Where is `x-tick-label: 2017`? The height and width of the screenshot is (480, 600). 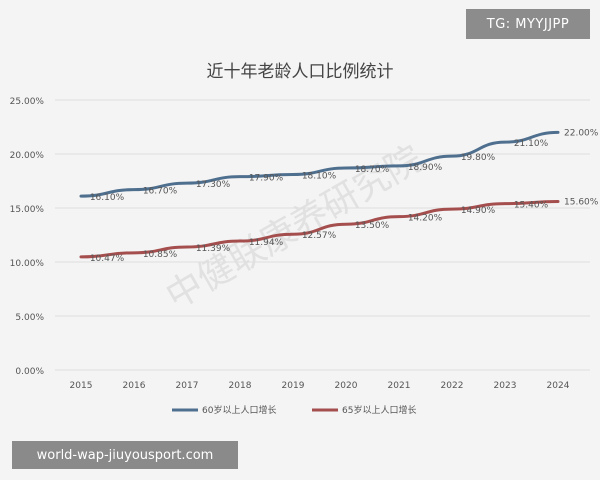
x-tick-label: 2017 is located at coordinates (187, 386).